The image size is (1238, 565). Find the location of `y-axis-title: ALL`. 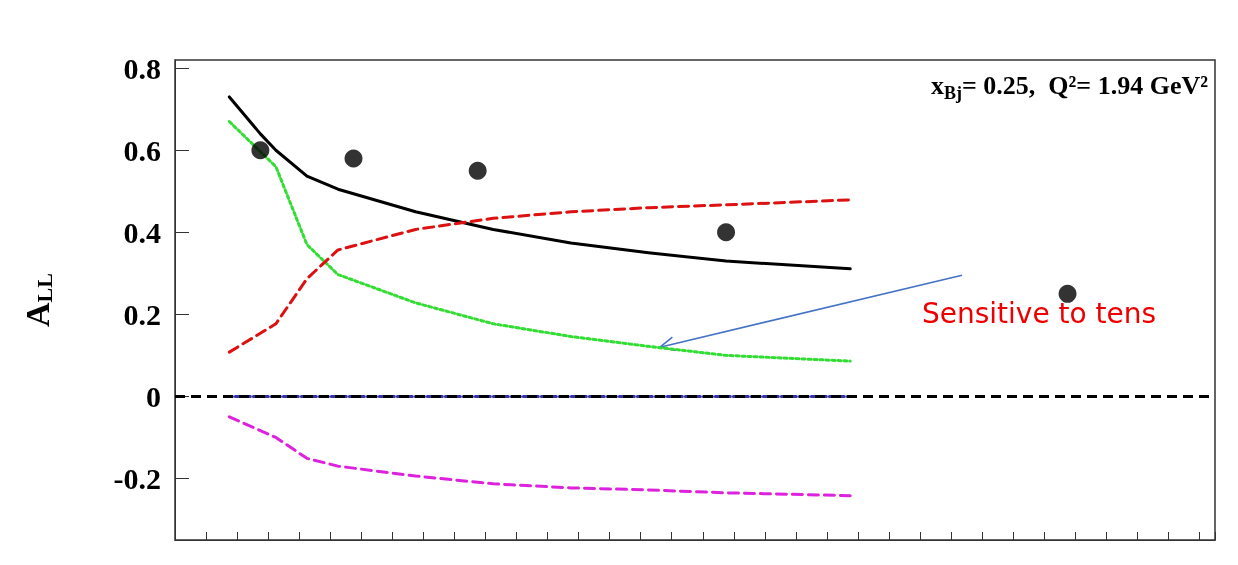

y-axis-title: ALL is located at coordinates (37, 300).